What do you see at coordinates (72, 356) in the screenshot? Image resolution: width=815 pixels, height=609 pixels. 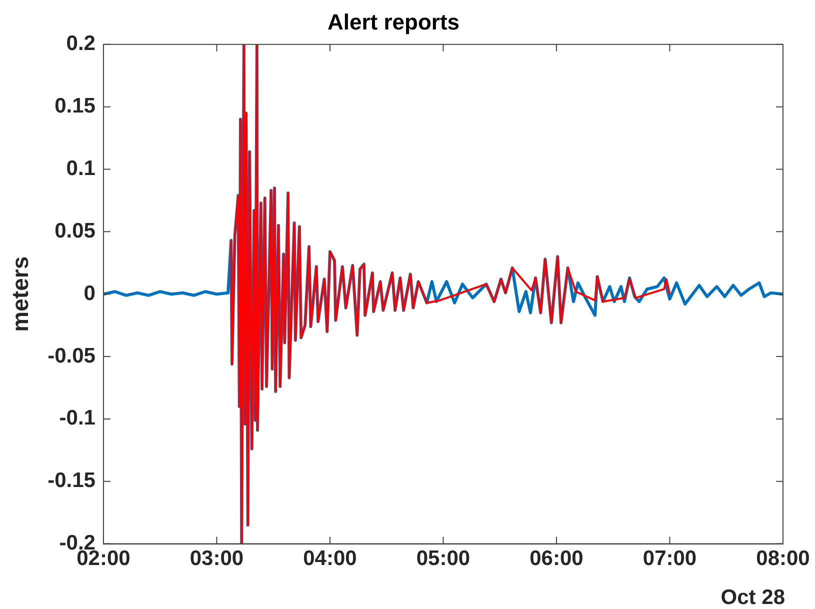 I see `y-tick-label: -0.05` at bounding box center [72, 356].